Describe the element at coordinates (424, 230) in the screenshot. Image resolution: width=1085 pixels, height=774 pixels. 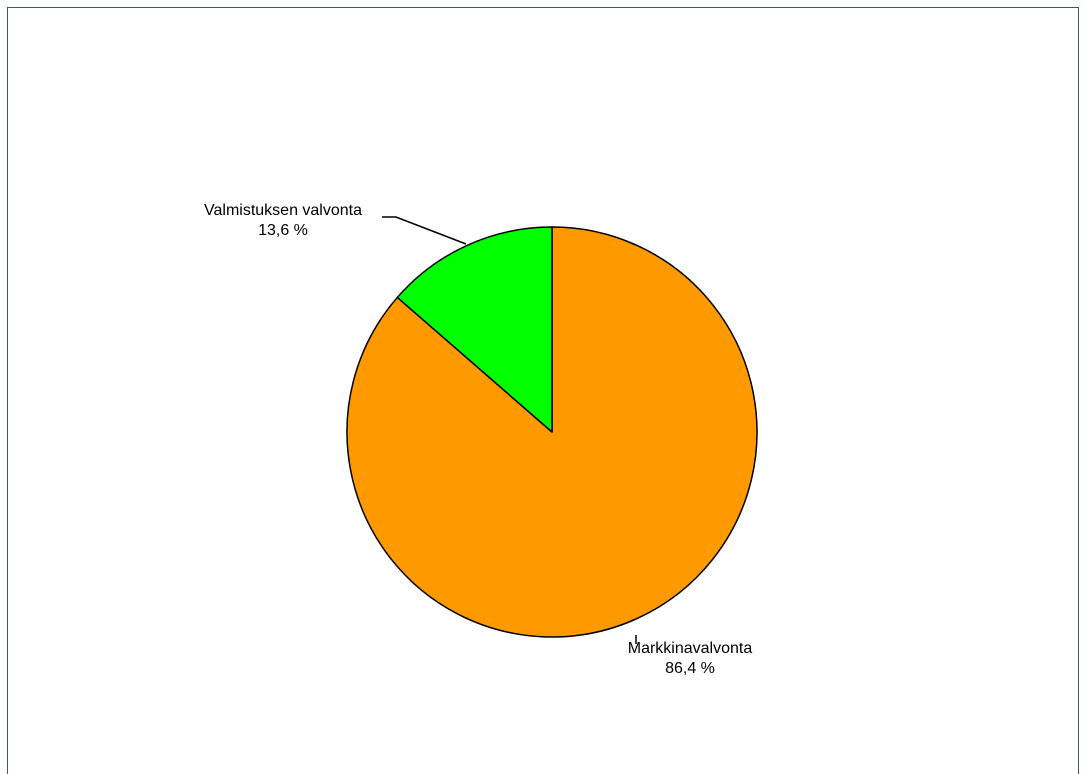
I see `leader-line-valmistuksen-valvonta` at that location.